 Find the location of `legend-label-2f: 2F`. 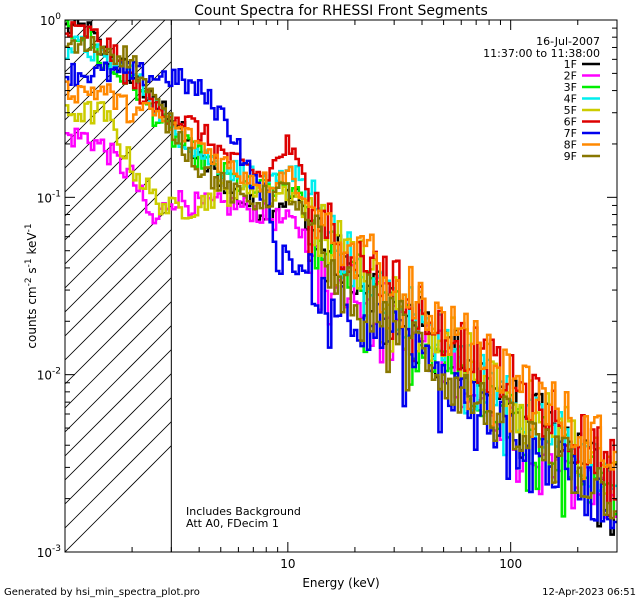

legend-label-2f: 2F is located at coordinates (570, 76).